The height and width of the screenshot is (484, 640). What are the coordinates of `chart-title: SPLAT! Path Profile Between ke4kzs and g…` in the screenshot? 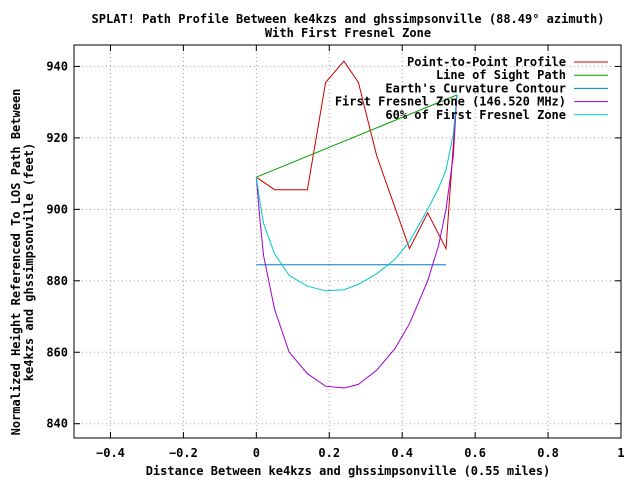 It's located at (348, 19).